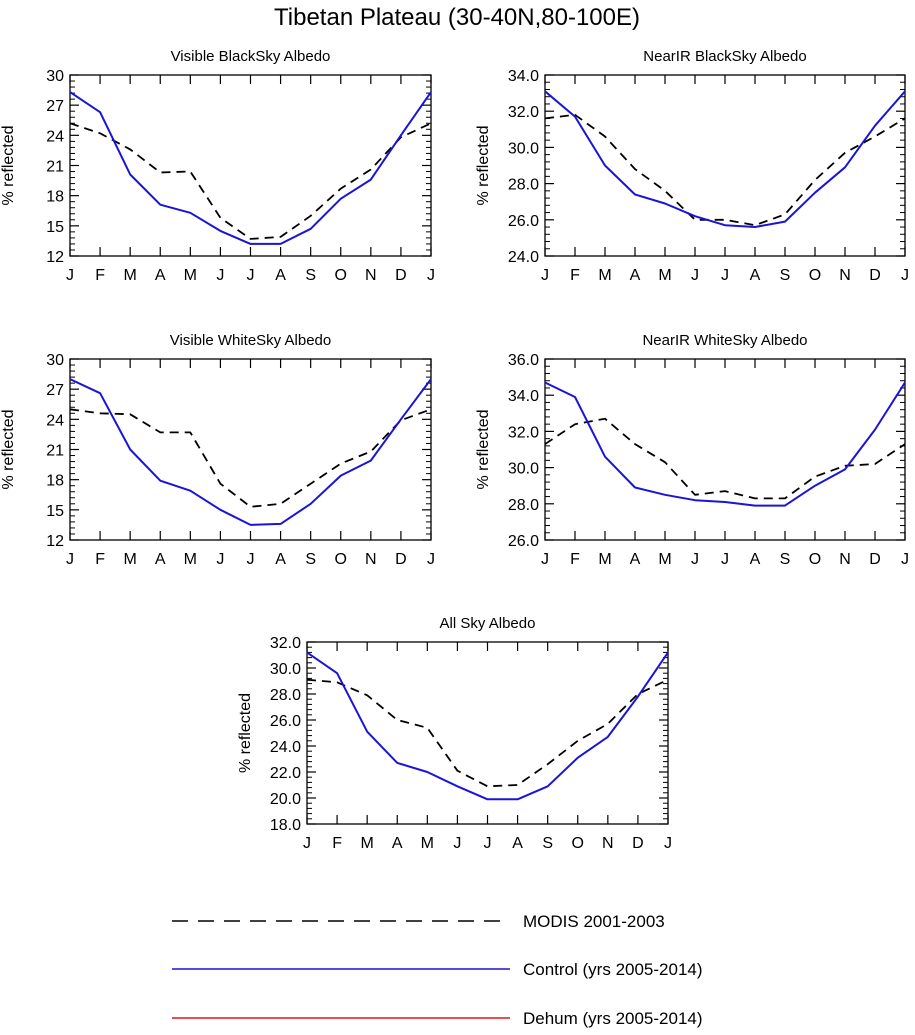 The image size is (915, 1035). I want to click on legend-label-control: Control (yrs 2005-2014), so click(613, 969).